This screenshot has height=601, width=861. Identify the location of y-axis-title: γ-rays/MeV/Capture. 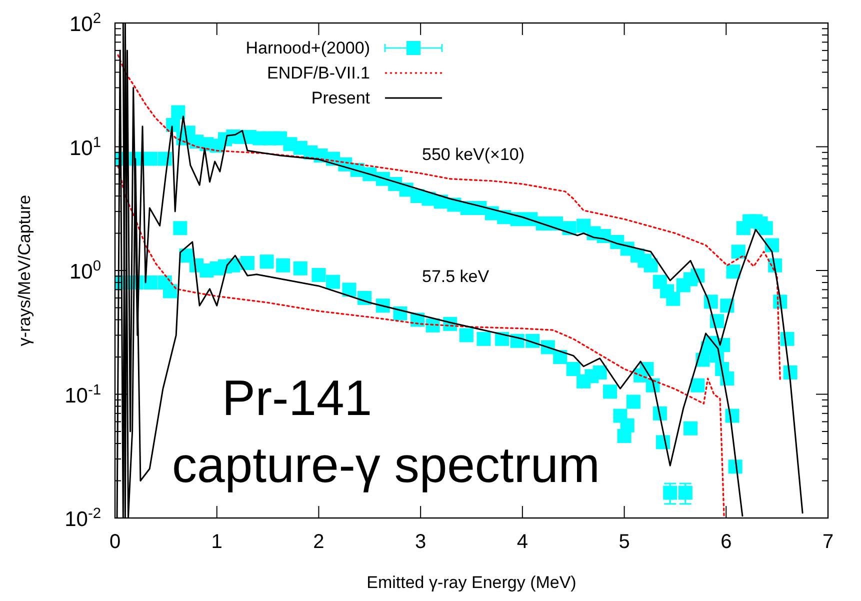
(24, 270).